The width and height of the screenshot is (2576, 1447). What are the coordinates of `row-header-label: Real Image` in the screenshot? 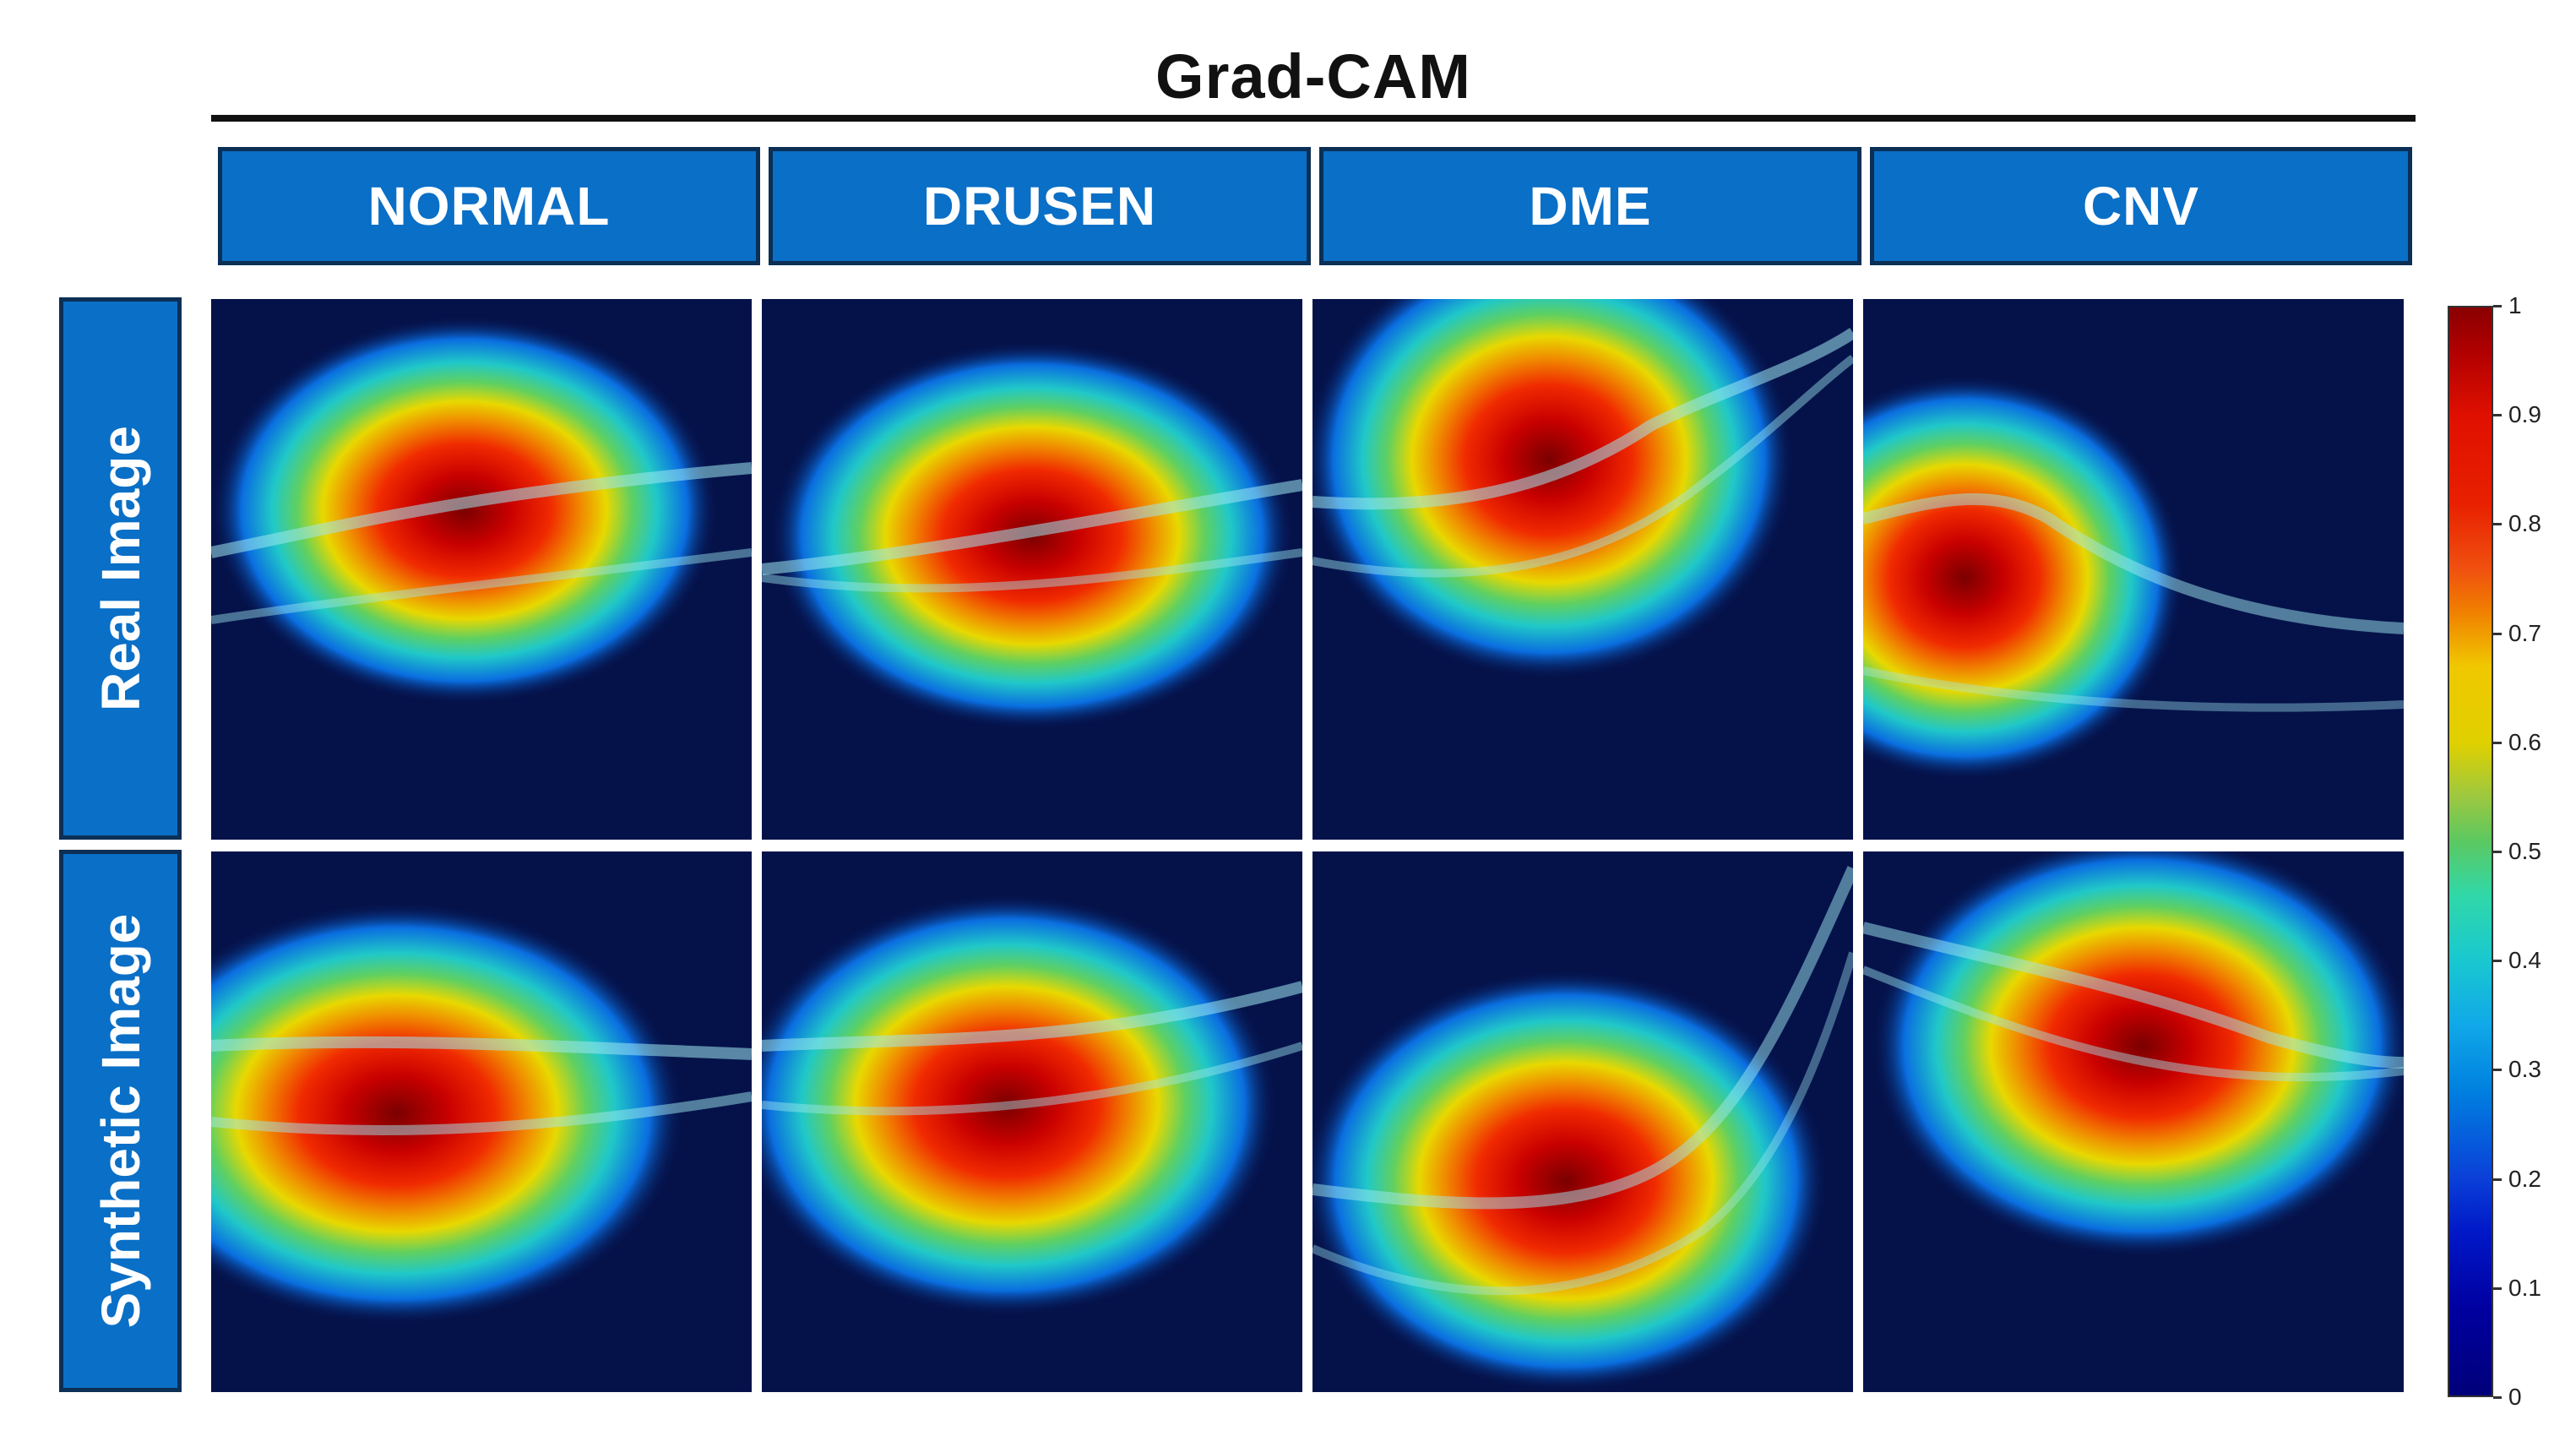 It's located at (120, 568).